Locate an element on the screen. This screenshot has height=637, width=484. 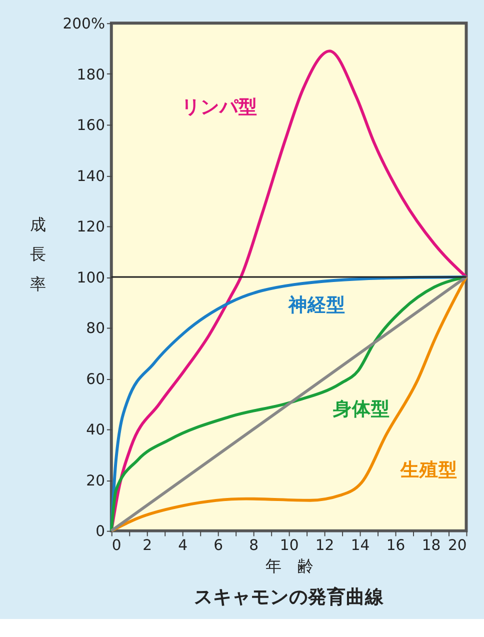
x-tick-label: 18 is located at coordinates (431, 545).